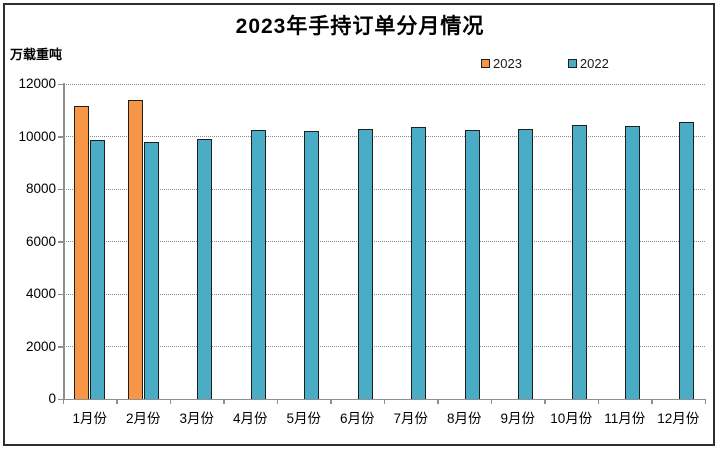 The width and height of the screenshot is (720, 449). Describe the element at coordinates (384, 346) in the screenshot. I see `gridline-2000` at that location.